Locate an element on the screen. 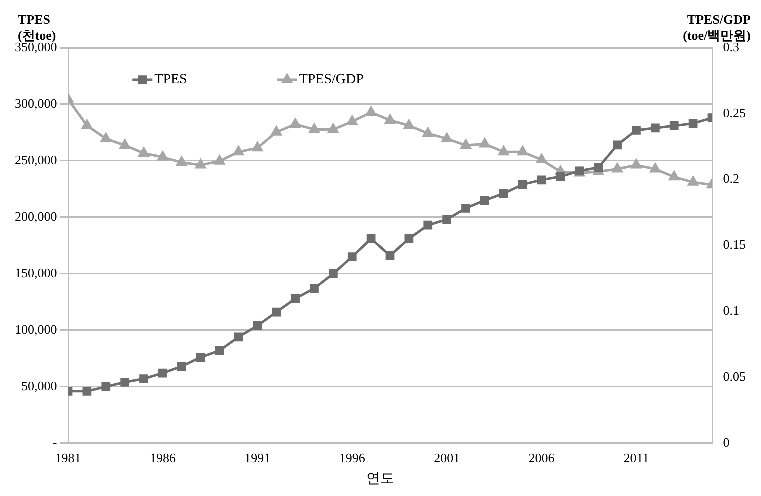 This screenshot has width=761, height=496. y-tick-label: 200,000 is located at coordinates (36, 216).